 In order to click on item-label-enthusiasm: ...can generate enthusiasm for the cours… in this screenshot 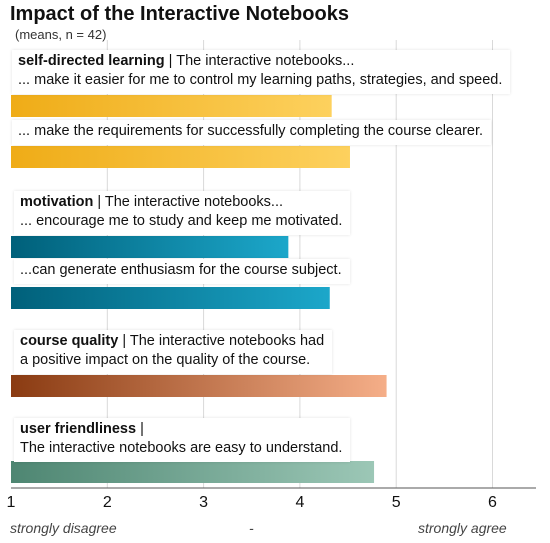, I will do `click(181, 270)`.